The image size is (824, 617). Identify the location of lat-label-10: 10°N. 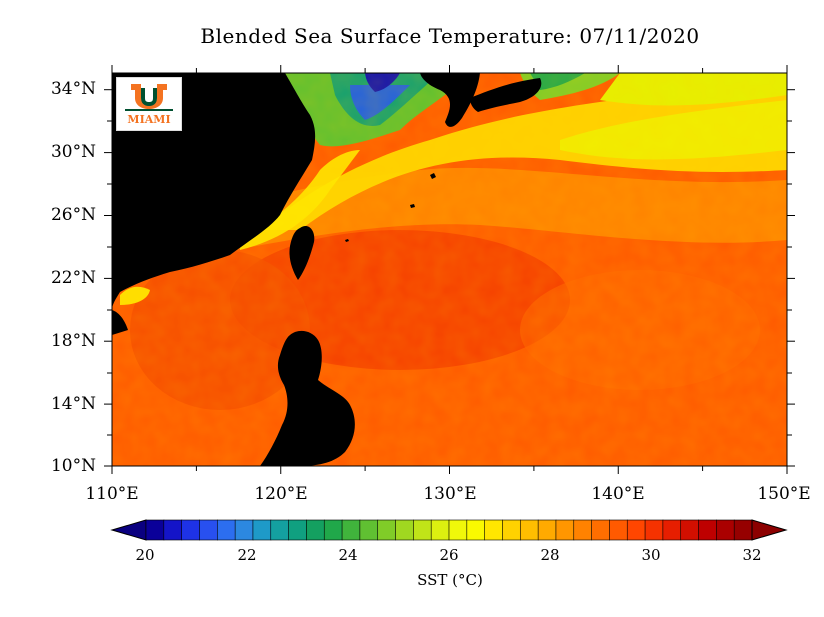
(73, 466).